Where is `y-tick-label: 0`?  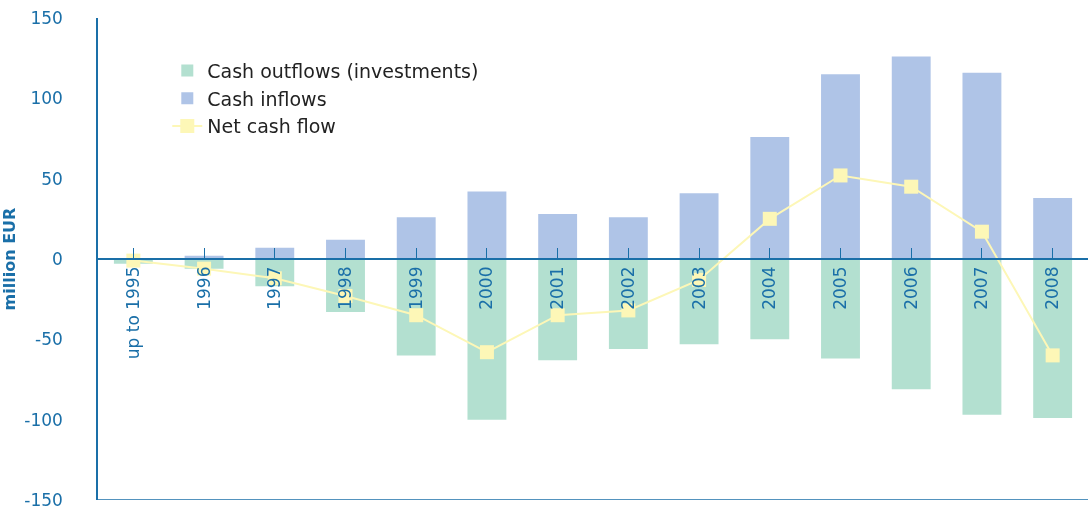 y-tick-label: 0 is located at coordinates (57, 258).